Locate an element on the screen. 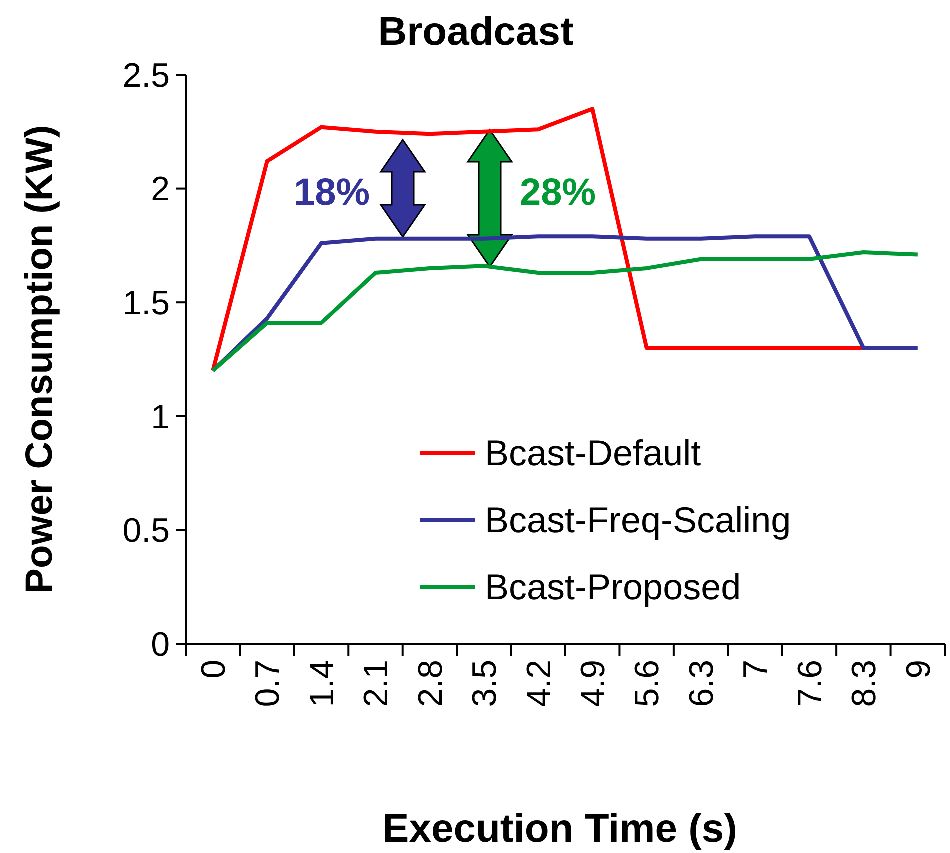  y-tick-label: 2.5 is located at coordinates (146, 75).